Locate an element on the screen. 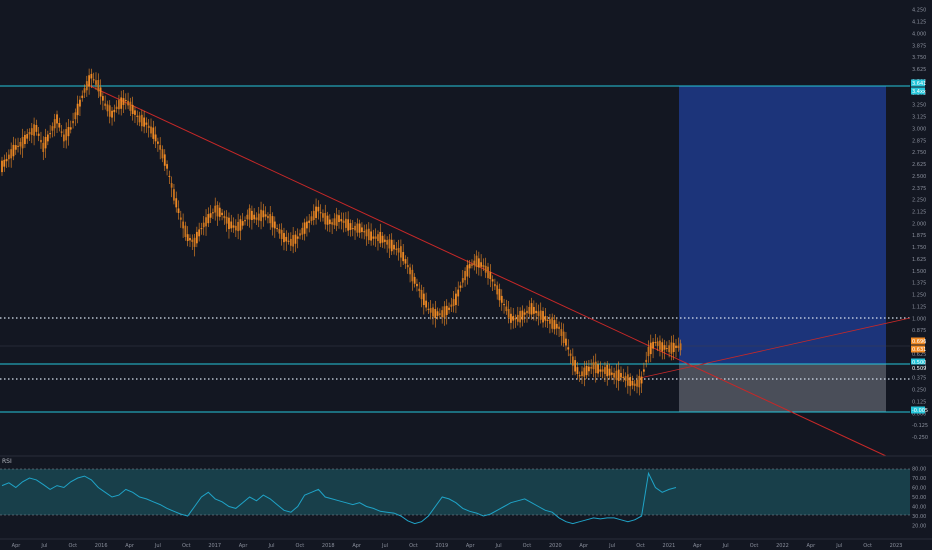 The width and height of the screenshot is (932, 550). price-axis-tick: 1.250 is located at coordinates (919, 296).